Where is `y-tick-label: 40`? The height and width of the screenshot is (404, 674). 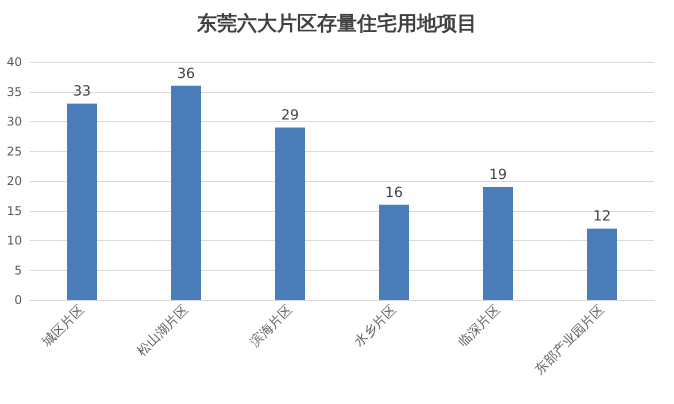 y-tick-label: 40 is located at coordinates (14, 62).